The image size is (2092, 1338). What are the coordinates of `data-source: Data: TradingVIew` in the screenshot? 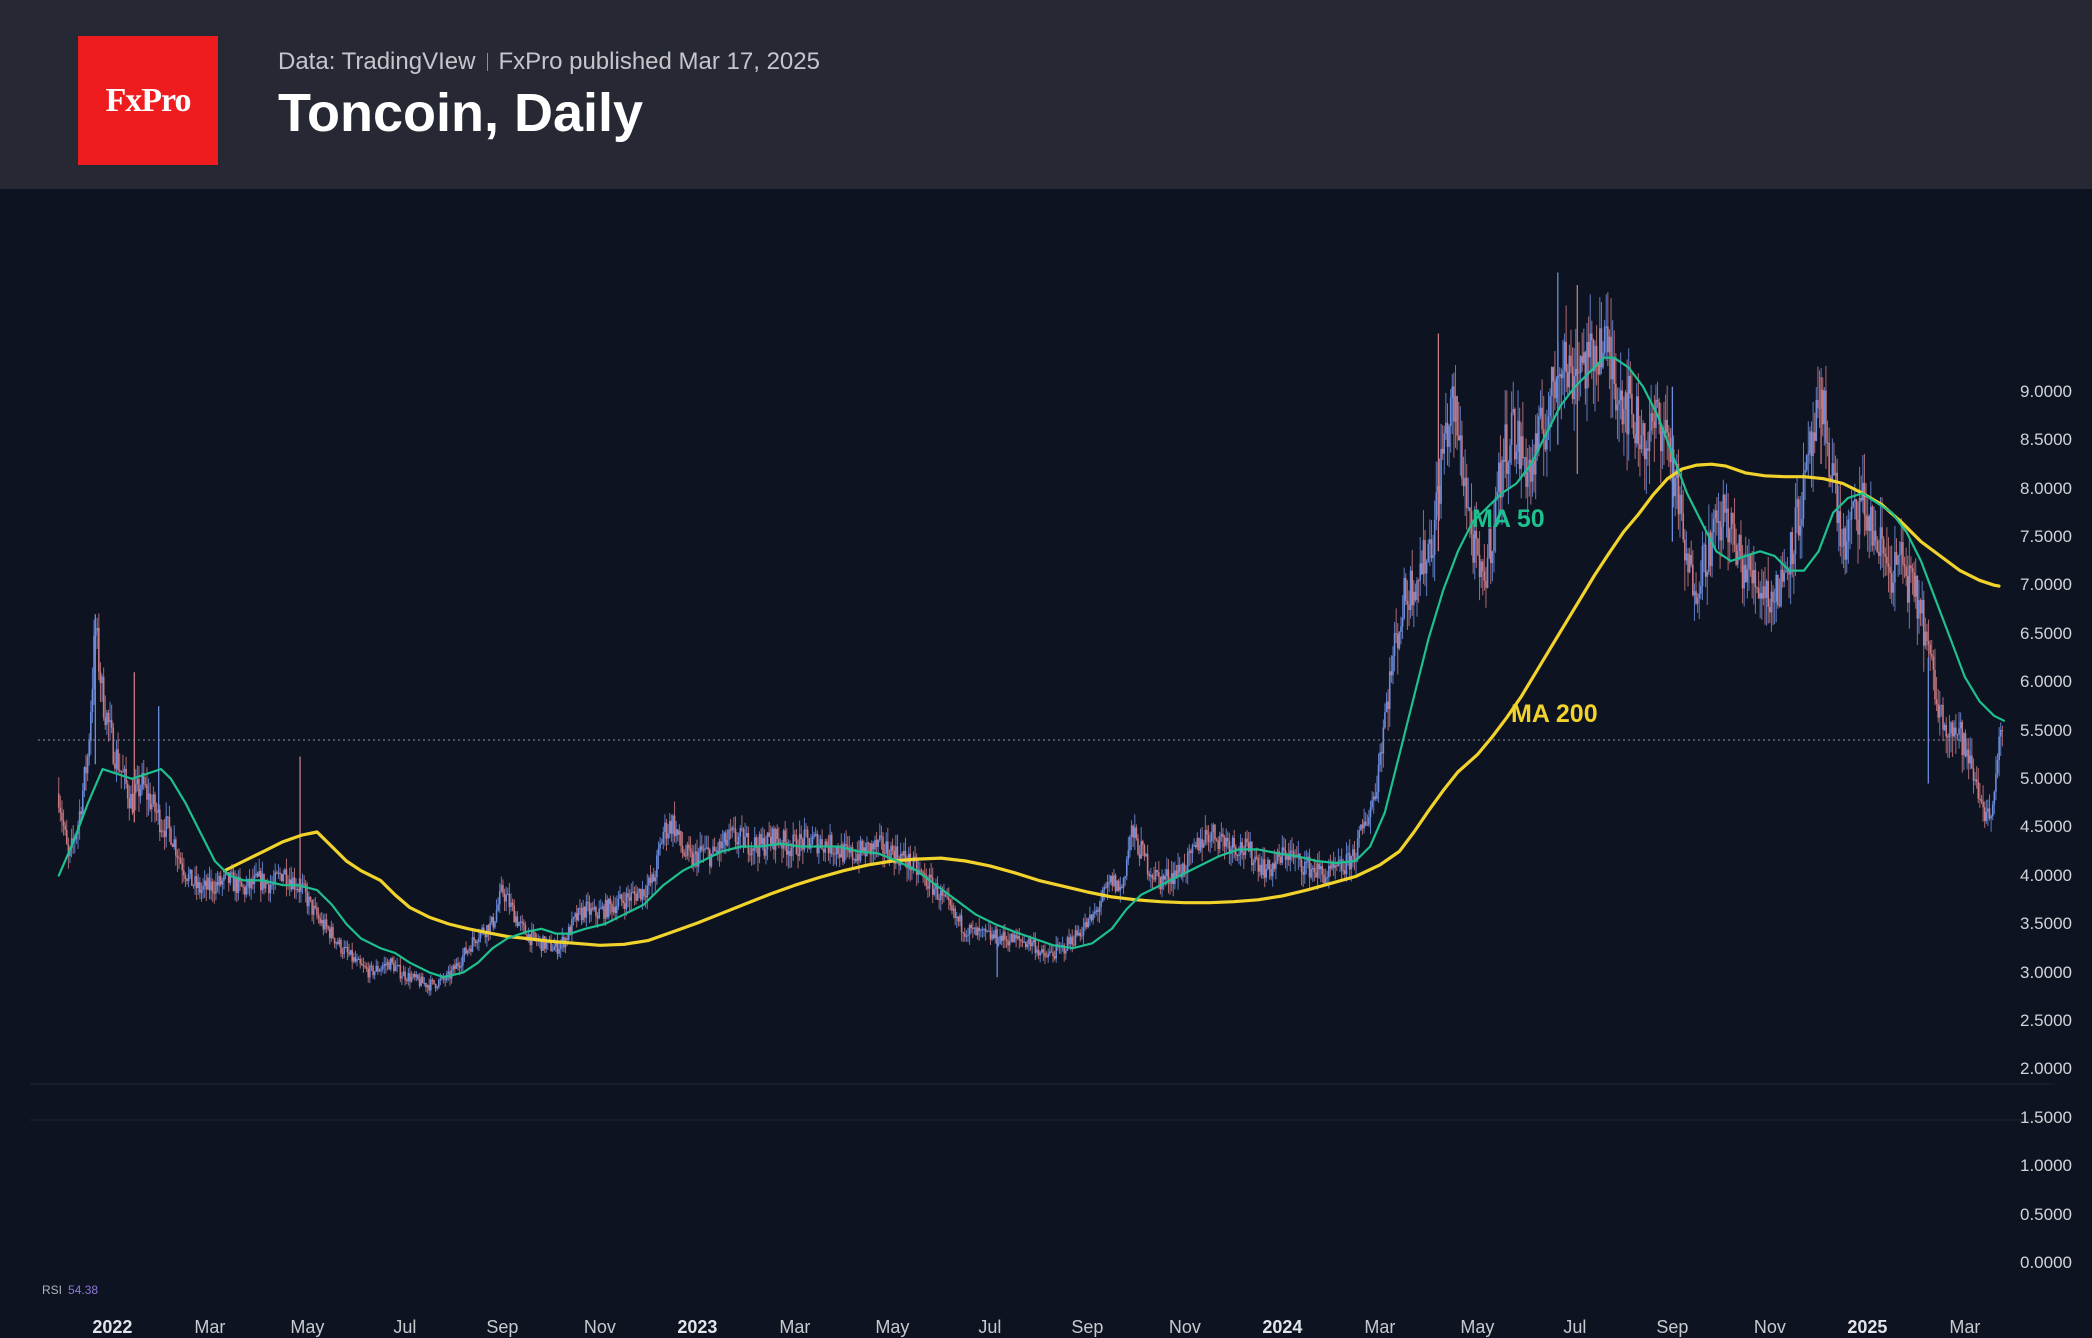 It's located at (377, 61).